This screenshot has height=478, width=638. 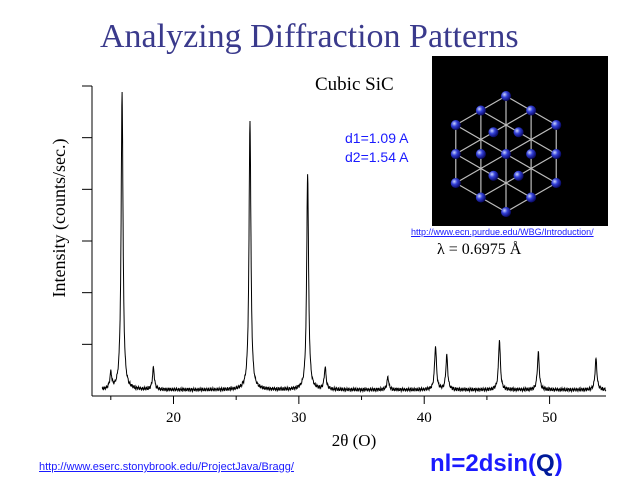 I want to click on wavelength-annotation: λ = 0.6975 Å, so click(x=479, y=249).